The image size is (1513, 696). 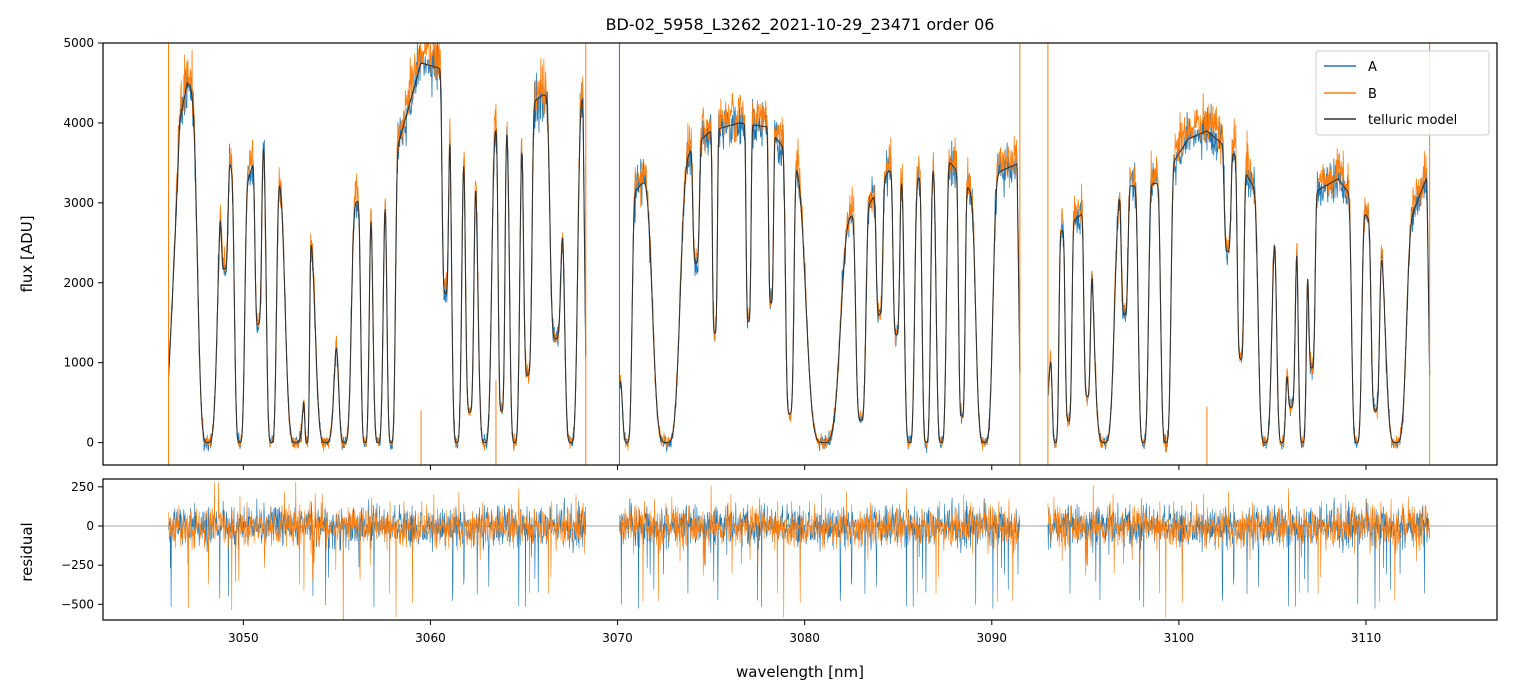 What do you see at coordinates (78, 123) in the screenshot?
I see `y-tick-label: 4000` at bounding box center [78, 123].